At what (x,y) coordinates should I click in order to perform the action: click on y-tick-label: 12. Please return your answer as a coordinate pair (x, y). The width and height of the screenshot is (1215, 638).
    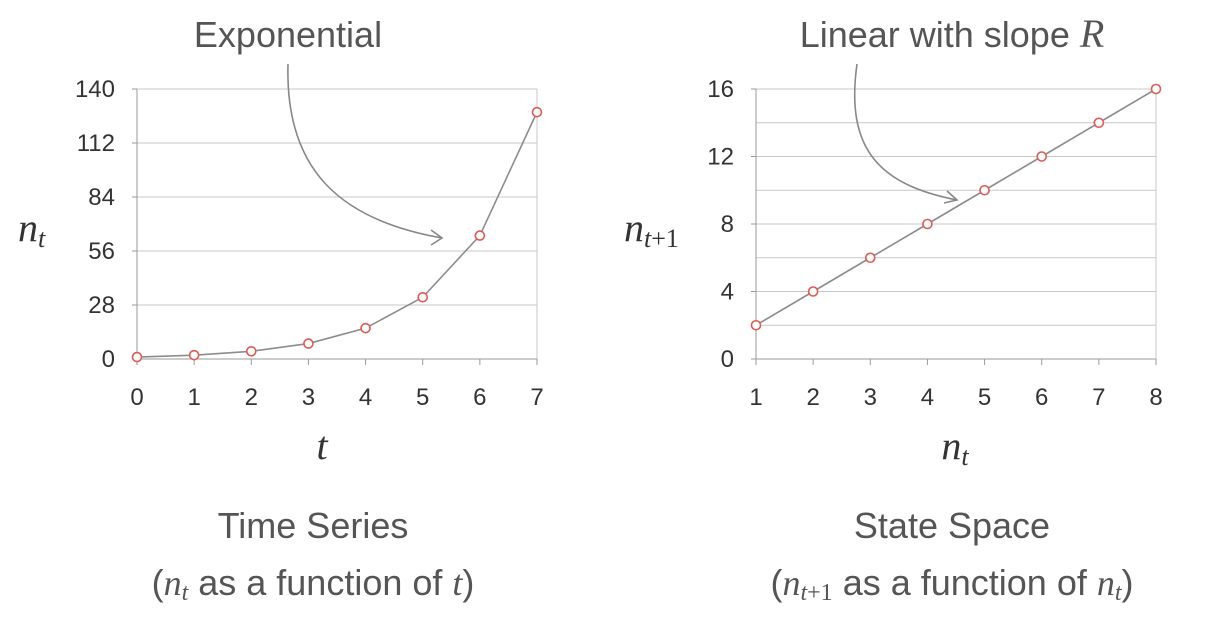
    Looking at the image, I should click on (720, 157).